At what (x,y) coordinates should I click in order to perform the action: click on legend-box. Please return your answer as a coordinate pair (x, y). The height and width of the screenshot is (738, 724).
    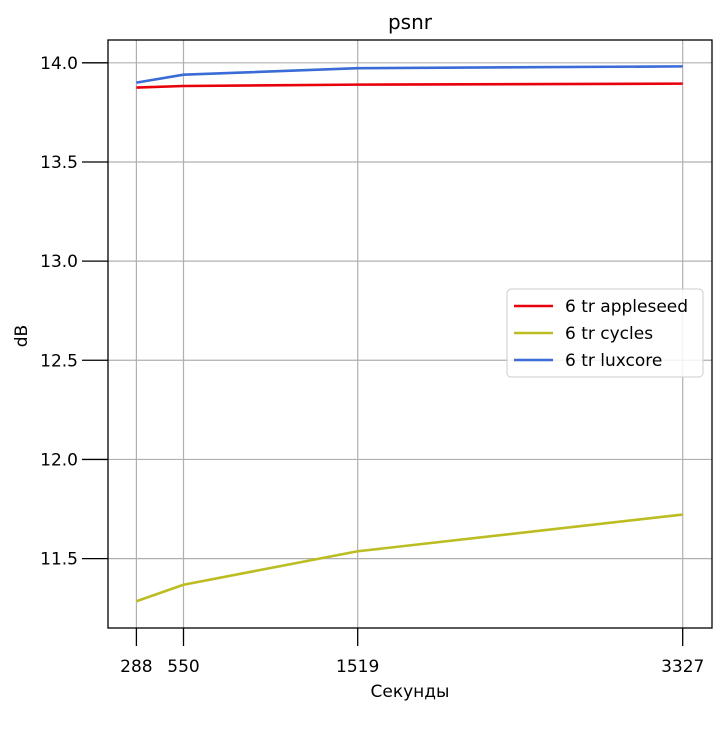
    Looking at the image, I should click on (605, 333).